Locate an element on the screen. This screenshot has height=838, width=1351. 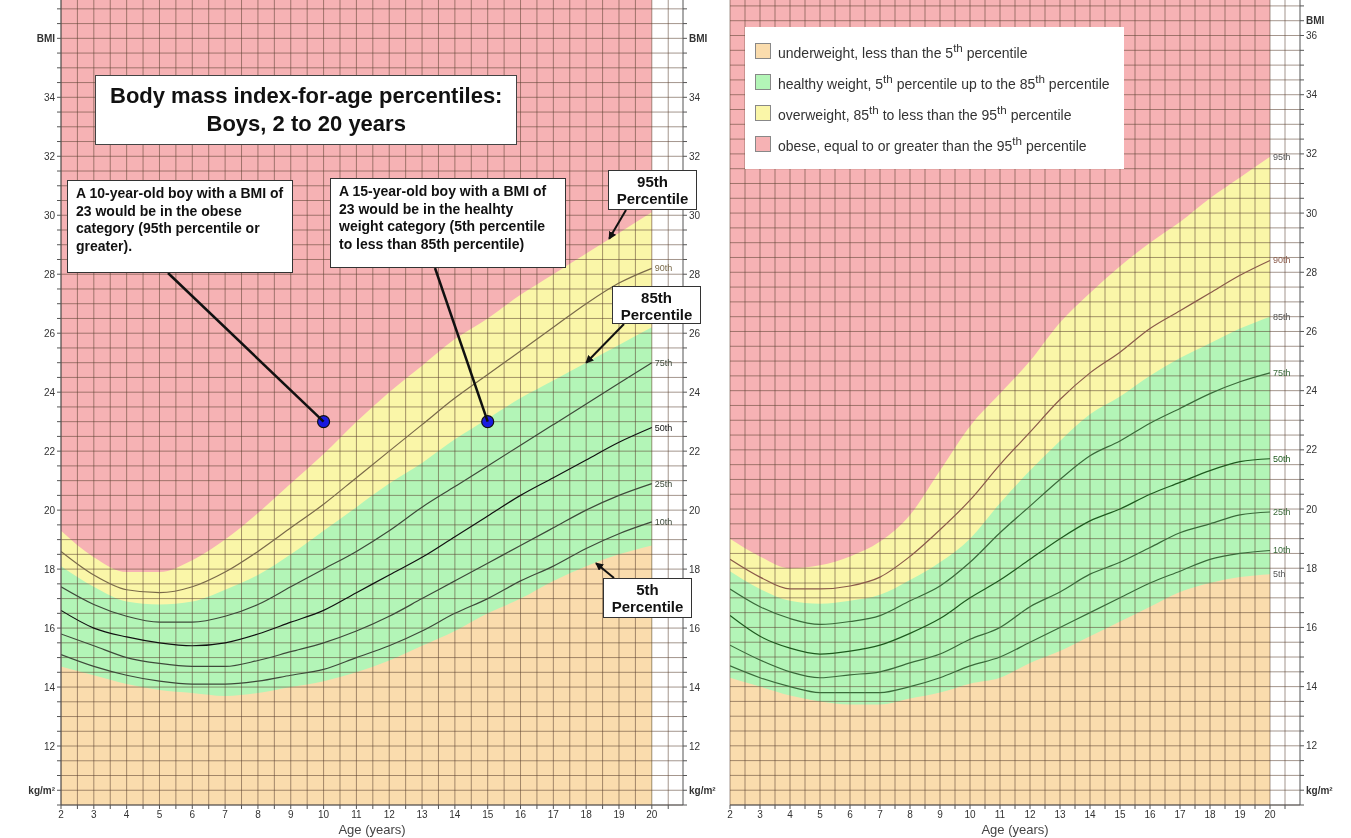
y2-tick-label: 18 is located at coordinates (695, 569).